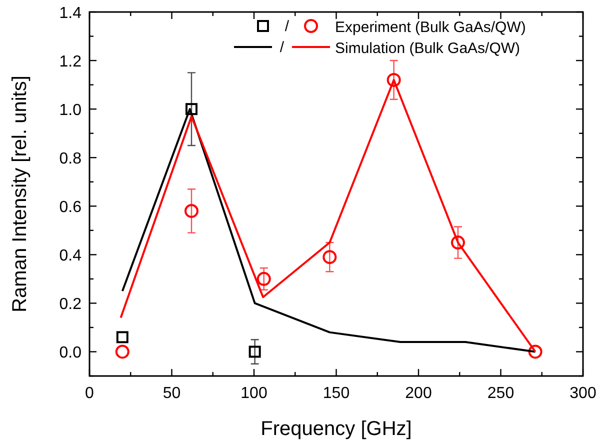  Describe the element at coordinates (427, 48) in the screenshot. I see `legend-label: Simulation (Bulk GaAs/QW)` at that location.